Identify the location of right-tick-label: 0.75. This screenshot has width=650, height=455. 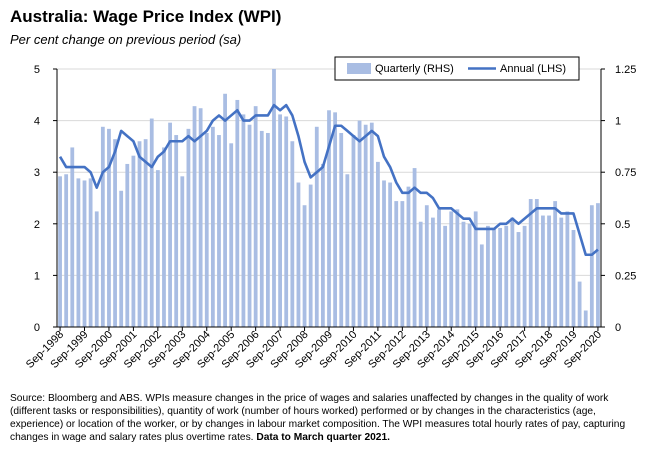
(625, 173).